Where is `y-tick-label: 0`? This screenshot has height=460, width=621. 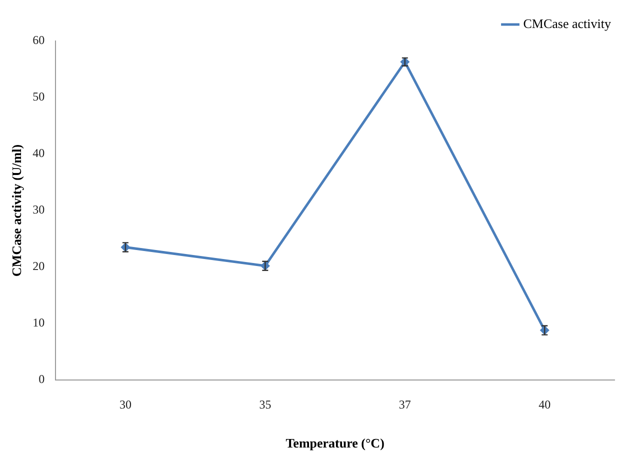 y-tick-label: 0 is located at coordinates (41, 379).